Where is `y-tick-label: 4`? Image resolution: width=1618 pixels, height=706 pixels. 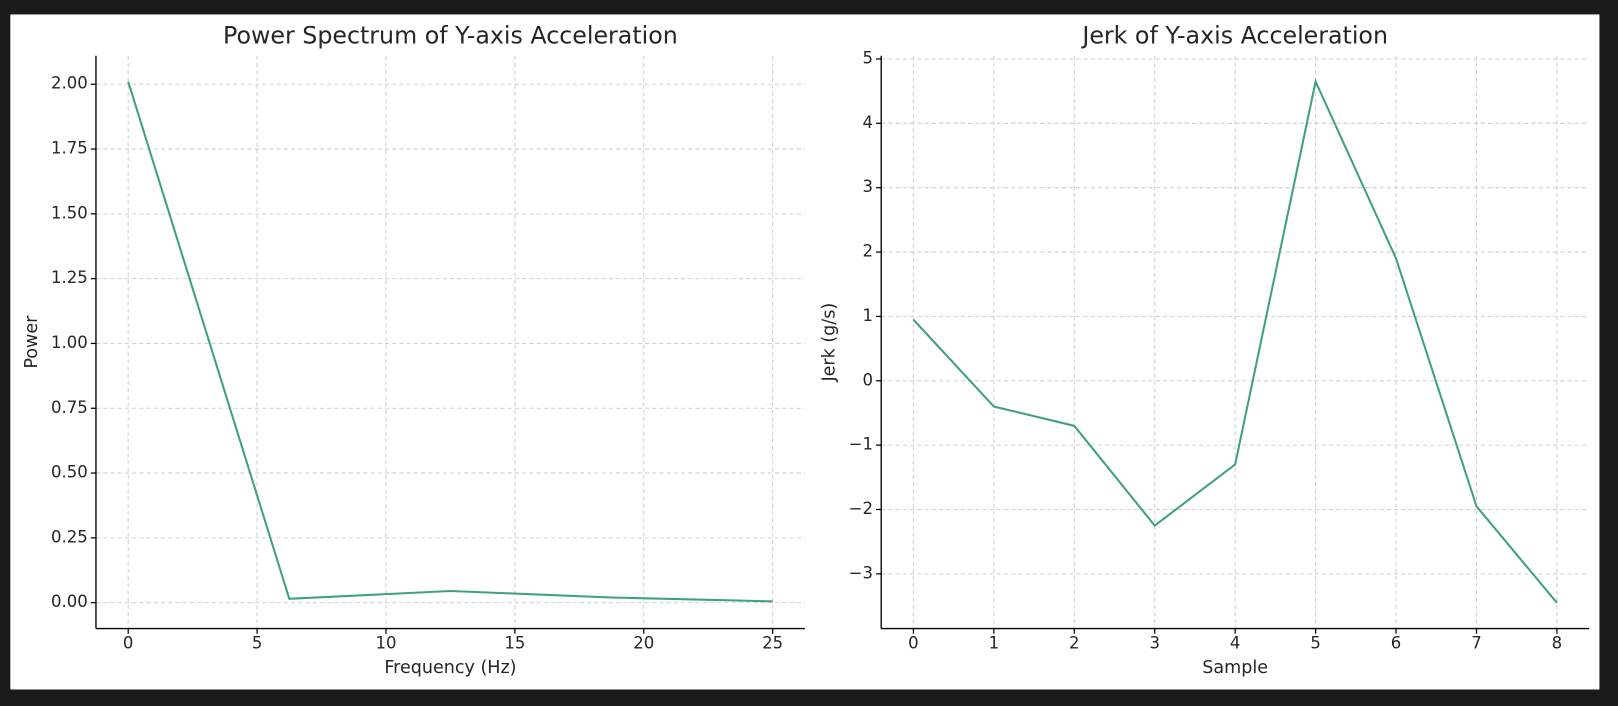
y-tick-label: 4 is located at coordinates (867, 122).